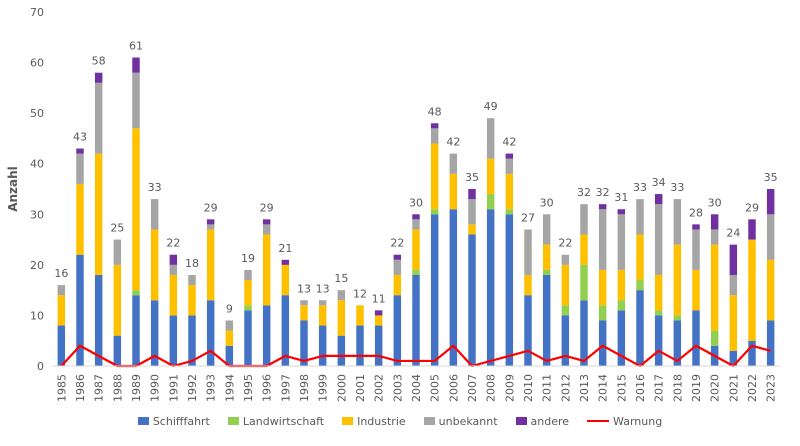 The width and height of the screenshot is (800, 446). Describe the element at coordinates (99, 61) in the screenshot. I see `total-label: 58` at that location.